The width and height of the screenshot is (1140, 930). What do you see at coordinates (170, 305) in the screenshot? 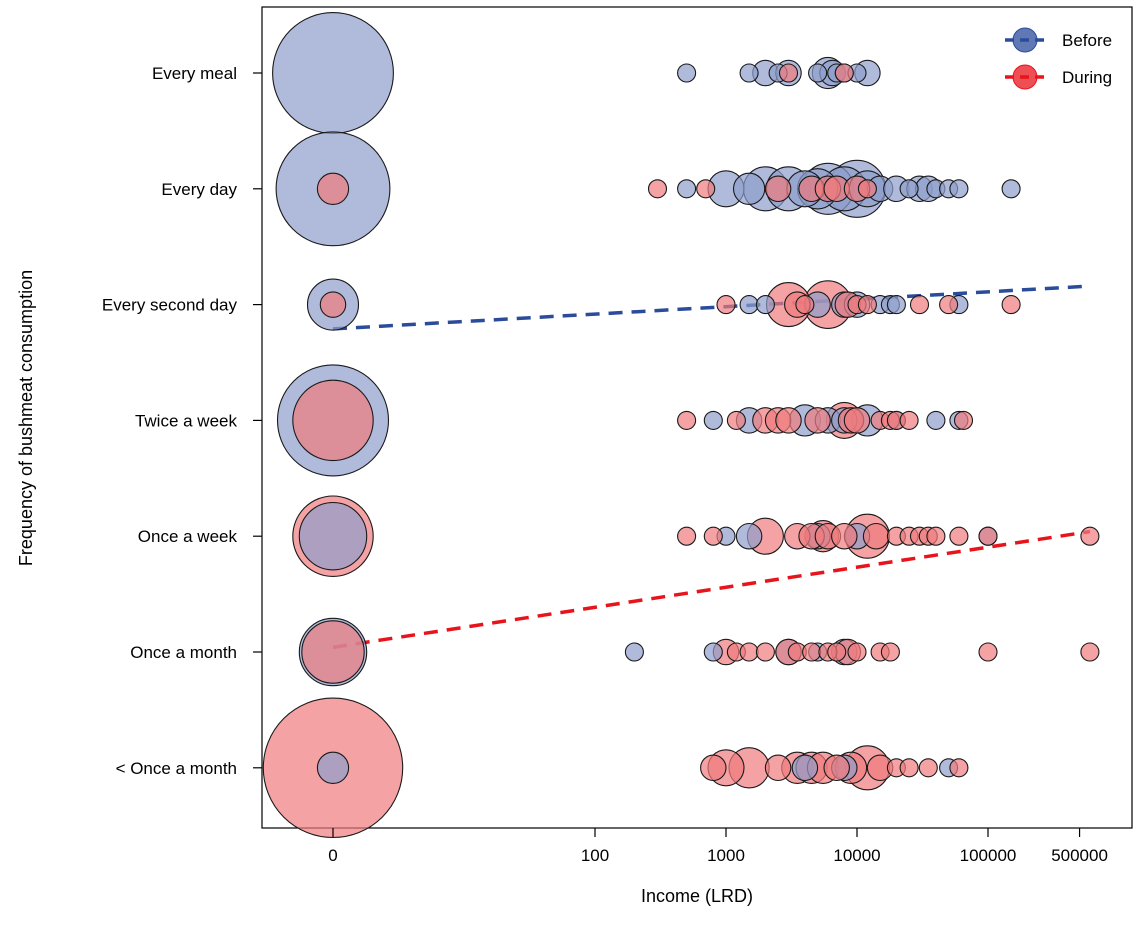
I see `y-tick-label: Every second day` at bounding box center [170, 305].